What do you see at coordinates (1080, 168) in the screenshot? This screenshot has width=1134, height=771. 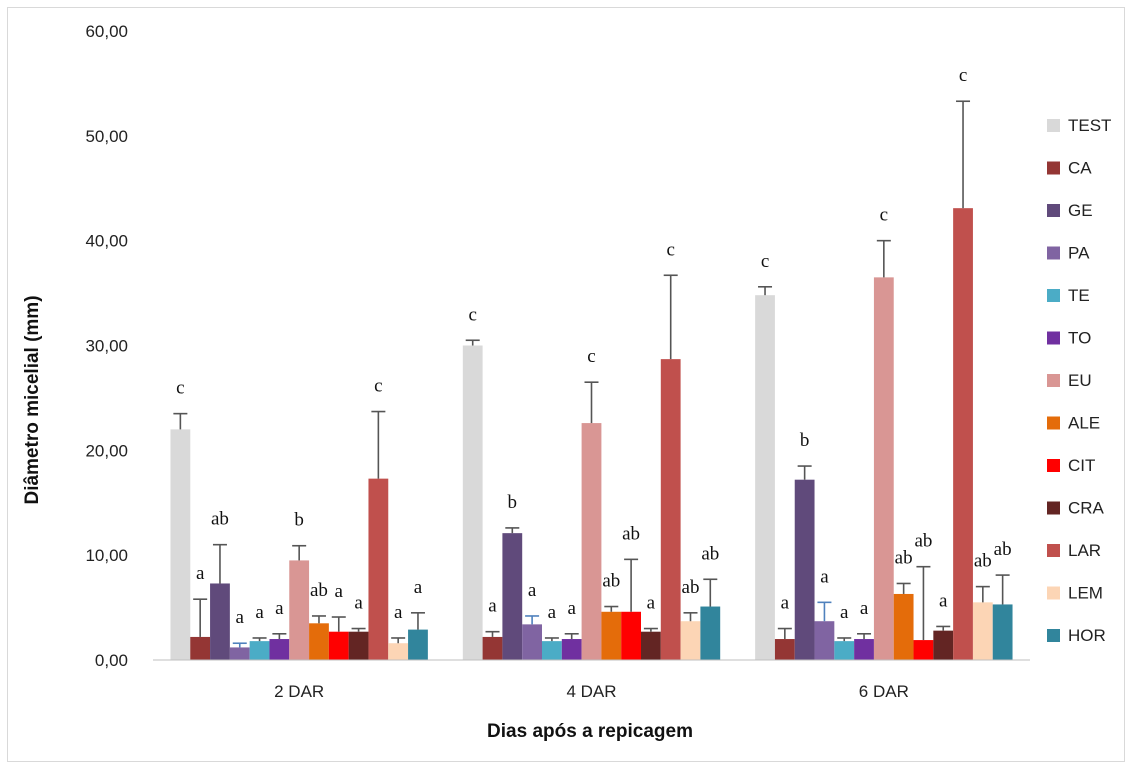 I see `legend-label-ca: CA` at bounding box center [1080, 168].